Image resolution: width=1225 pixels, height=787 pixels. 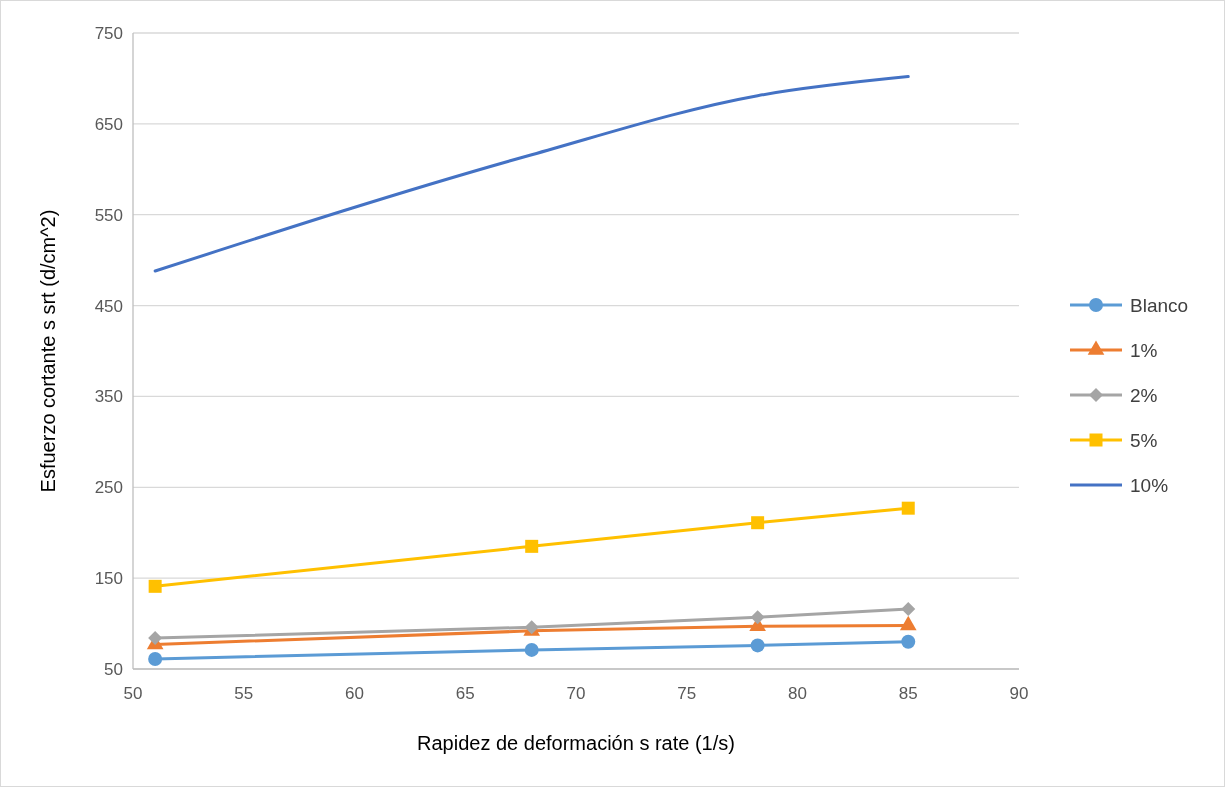 What do you see at coordinates (108, 579) in the screenshot?
I see `y-tick-label: 150` at bounding box center [108, 579].